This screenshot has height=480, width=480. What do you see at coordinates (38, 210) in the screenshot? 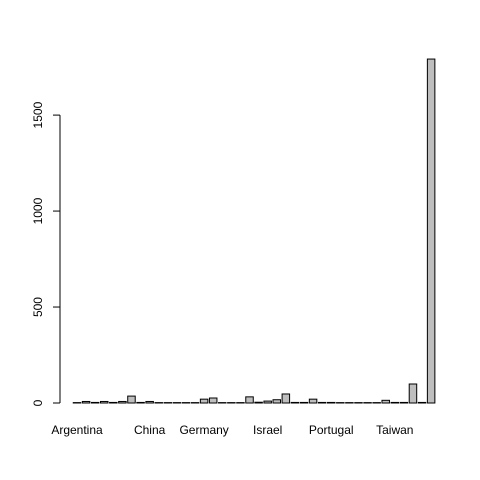
I see `y-tick-label: 1000` at bounding box center [38, 210].